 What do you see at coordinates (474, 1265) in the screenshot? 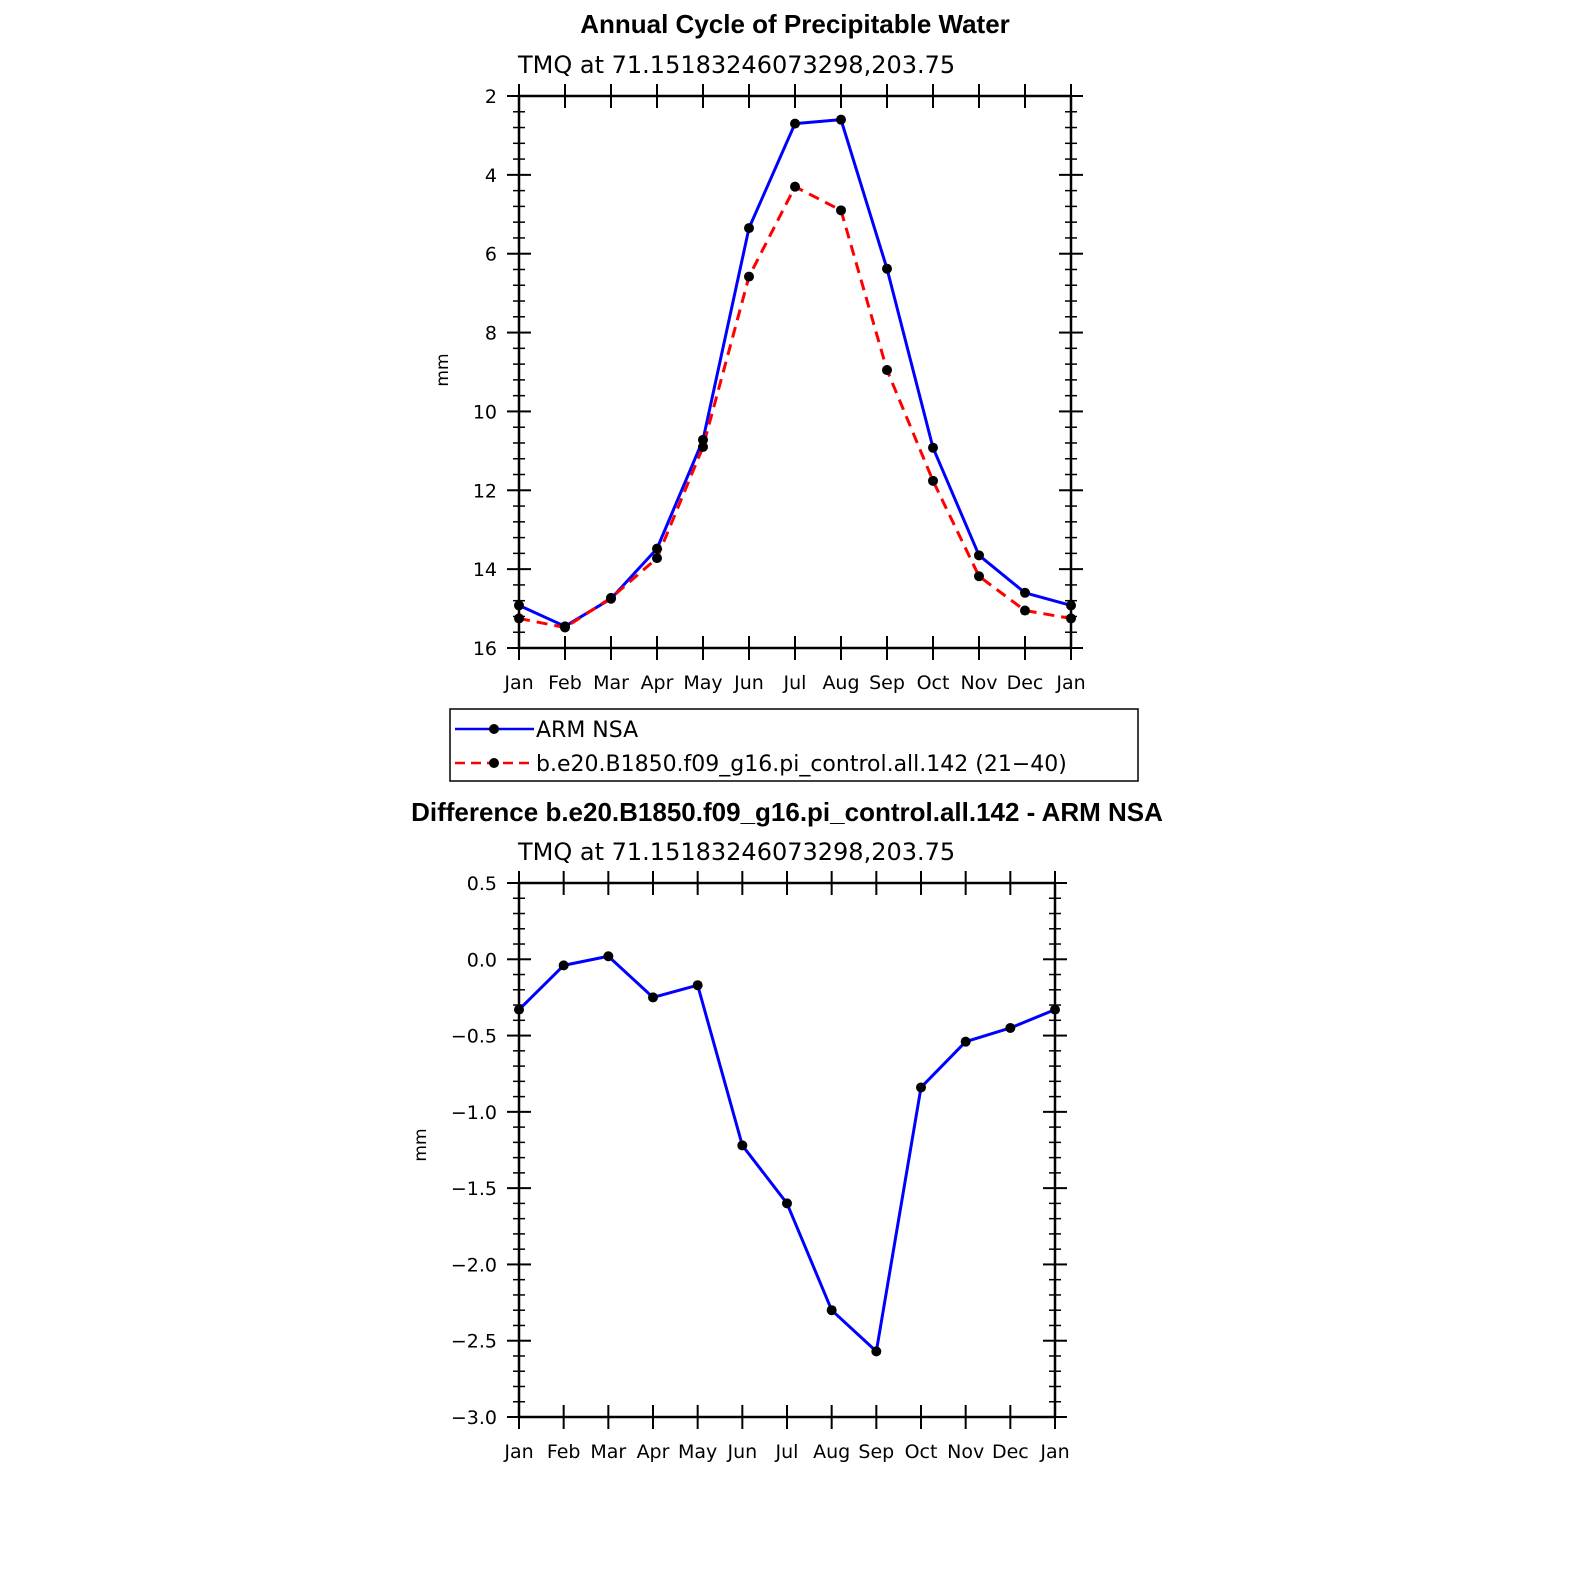
I see `bottom-chart-ytick-label: −2.0` at bounding box center [474, 1265].